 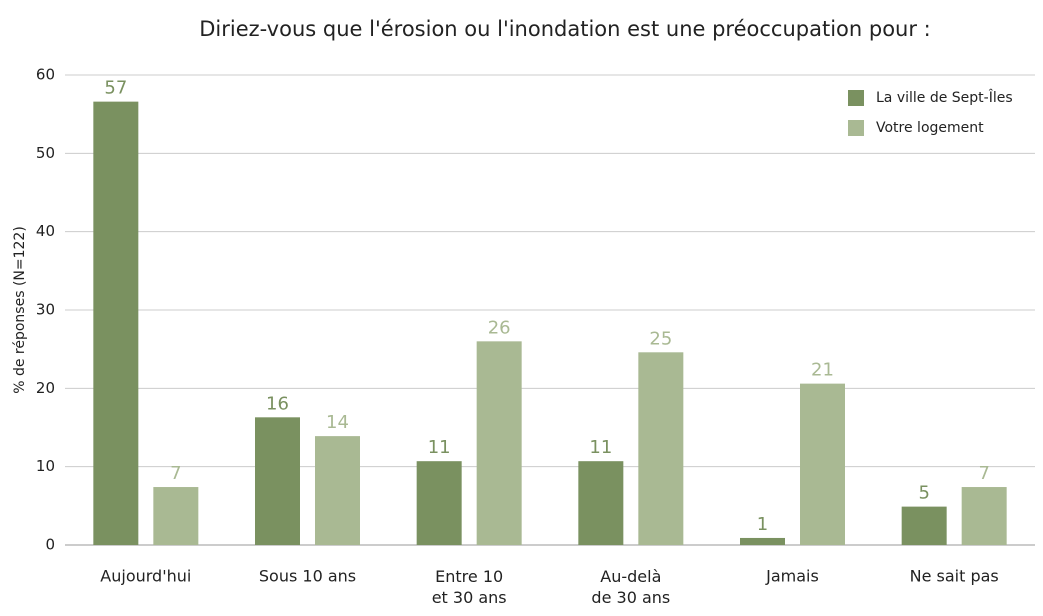 I want to click on data-label: 14, so click(x=337, y=422).